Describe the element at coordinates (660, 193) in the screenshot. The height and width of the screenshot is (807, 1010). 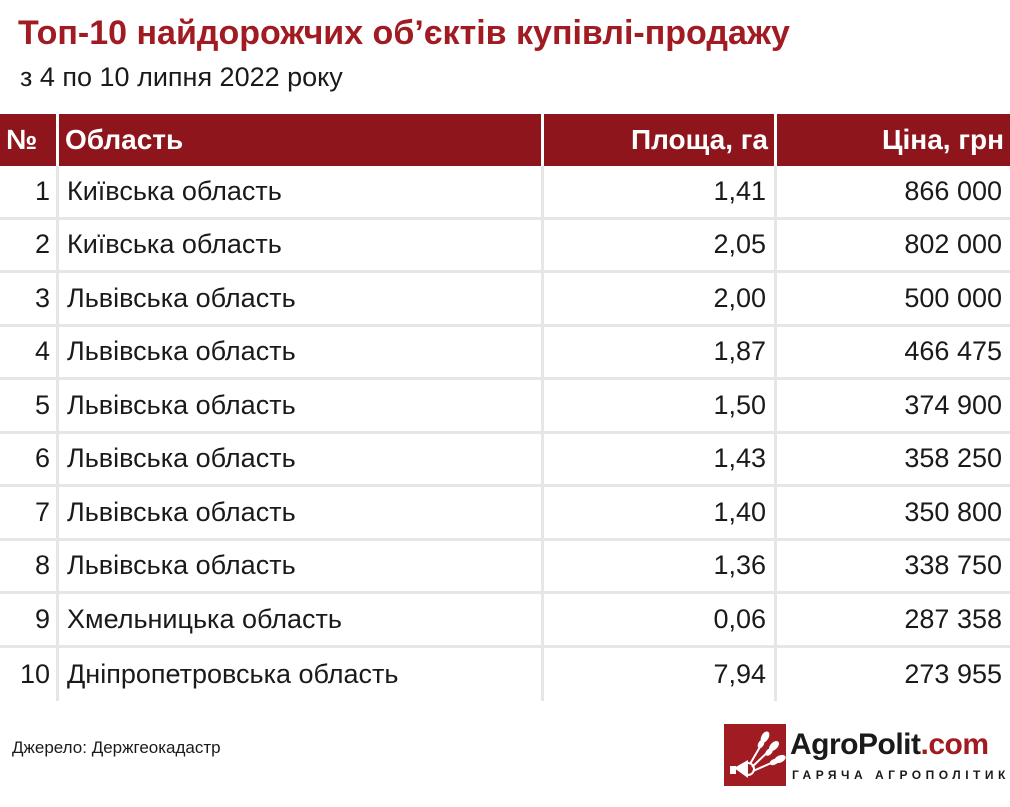
I see `row-area: 1,41` at that location.